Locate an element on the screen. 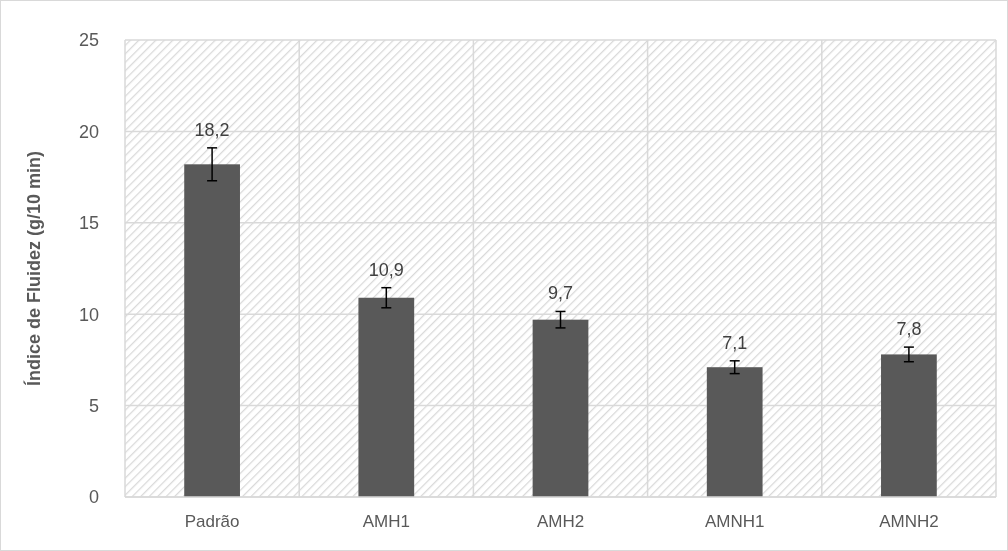  y-tick-label: 0 is located at coordinates (93, 497).